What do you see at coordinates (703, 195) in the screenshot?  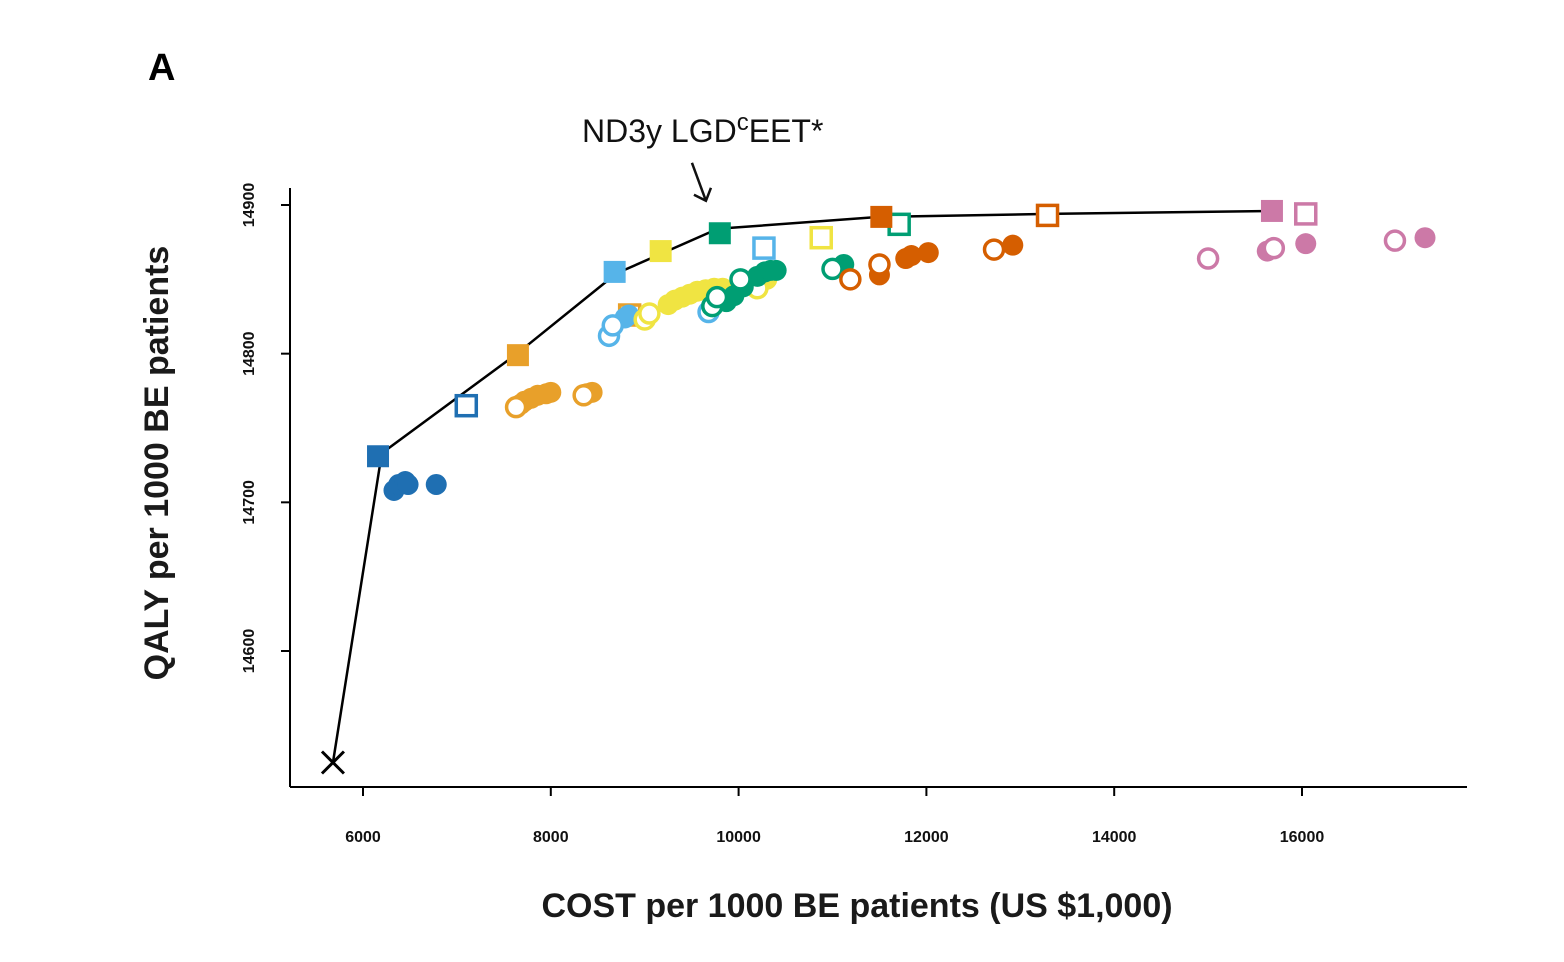 I see `annotation-arrow-head` at bounding box center [703, 195].